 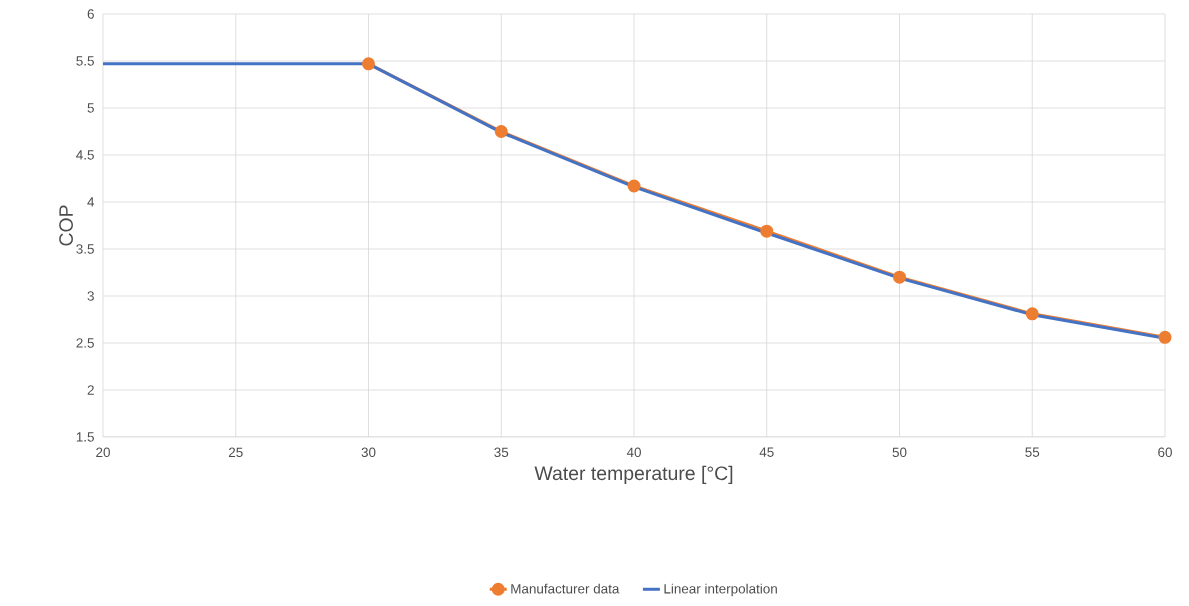 What do you see at coordinates (368, 452) in the screenshot?
I see `x-tick-label: 30` at bounding box center [368, 452].